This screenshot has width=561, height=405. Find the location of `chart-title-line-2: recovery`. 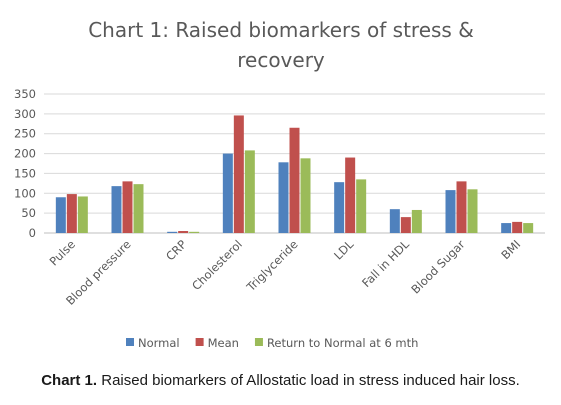

chart-title-line-2: recovery is located at coordinates (281, 60).